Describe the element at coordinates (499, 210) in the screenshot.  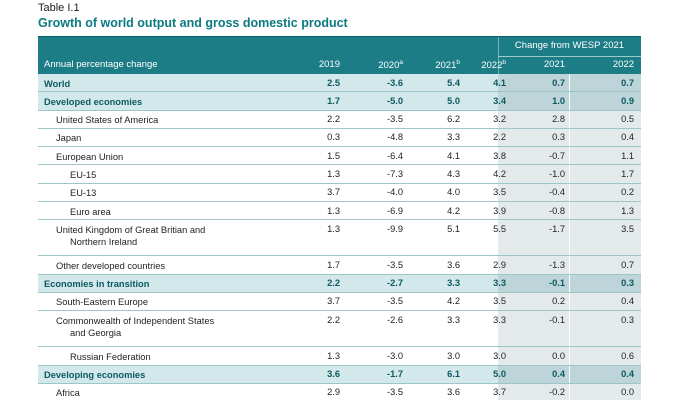
I see `table-cell: 3.9` at that location.